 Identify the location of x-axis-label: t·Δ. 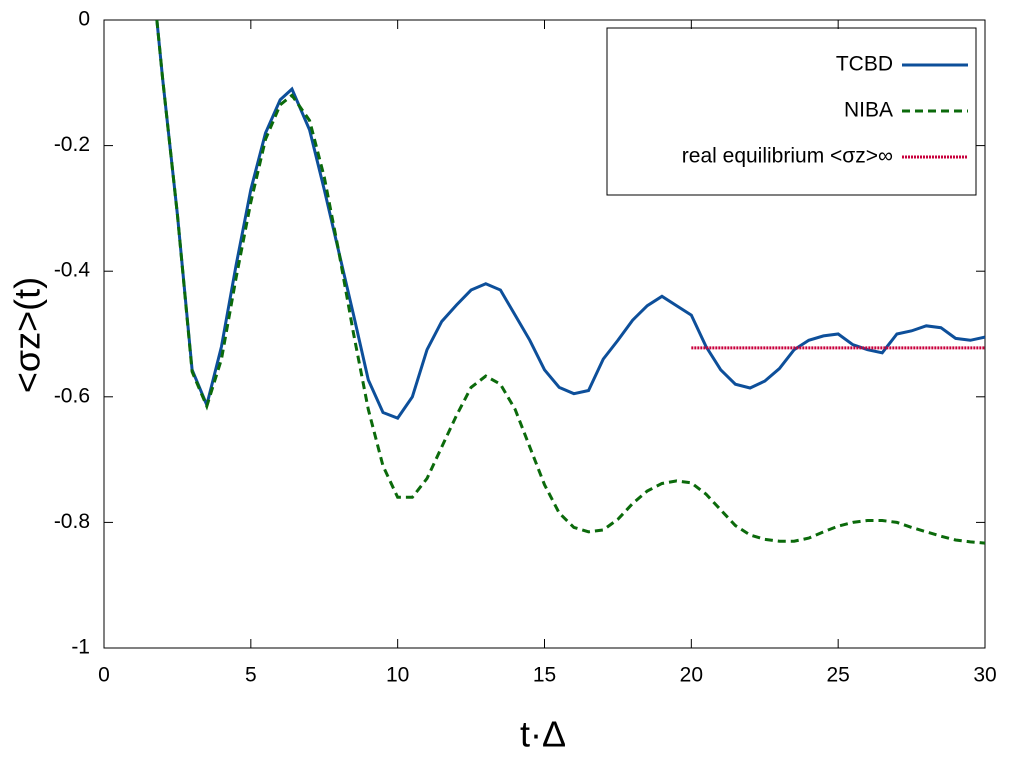
(543, 734).